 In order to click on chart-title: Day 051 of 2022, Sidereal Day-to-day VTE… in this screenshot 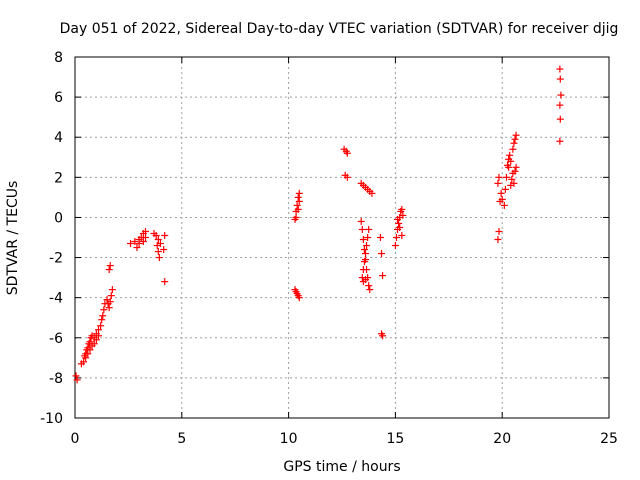, I will do `click(339, 29)`.